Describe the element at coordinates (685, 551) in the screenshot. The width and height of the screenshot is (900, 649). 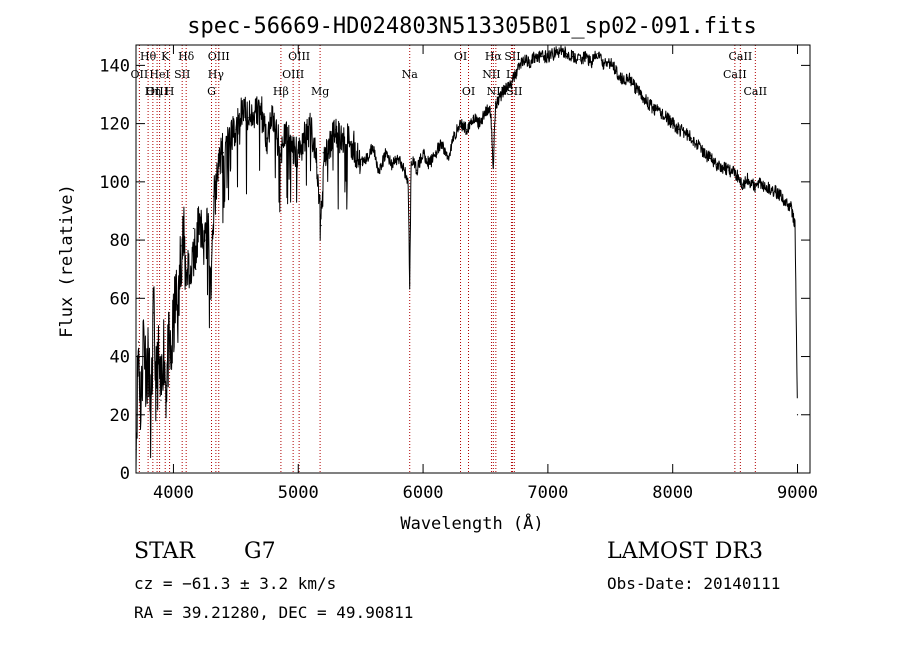
I see `survey-name: LAMOST DR3` at that location.